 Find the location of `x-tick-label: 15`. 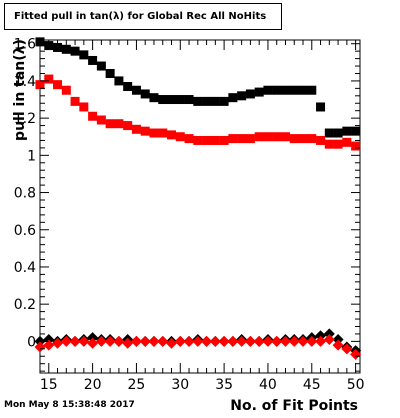

x-tick-label: 15 is located at coordinates (49, 385).